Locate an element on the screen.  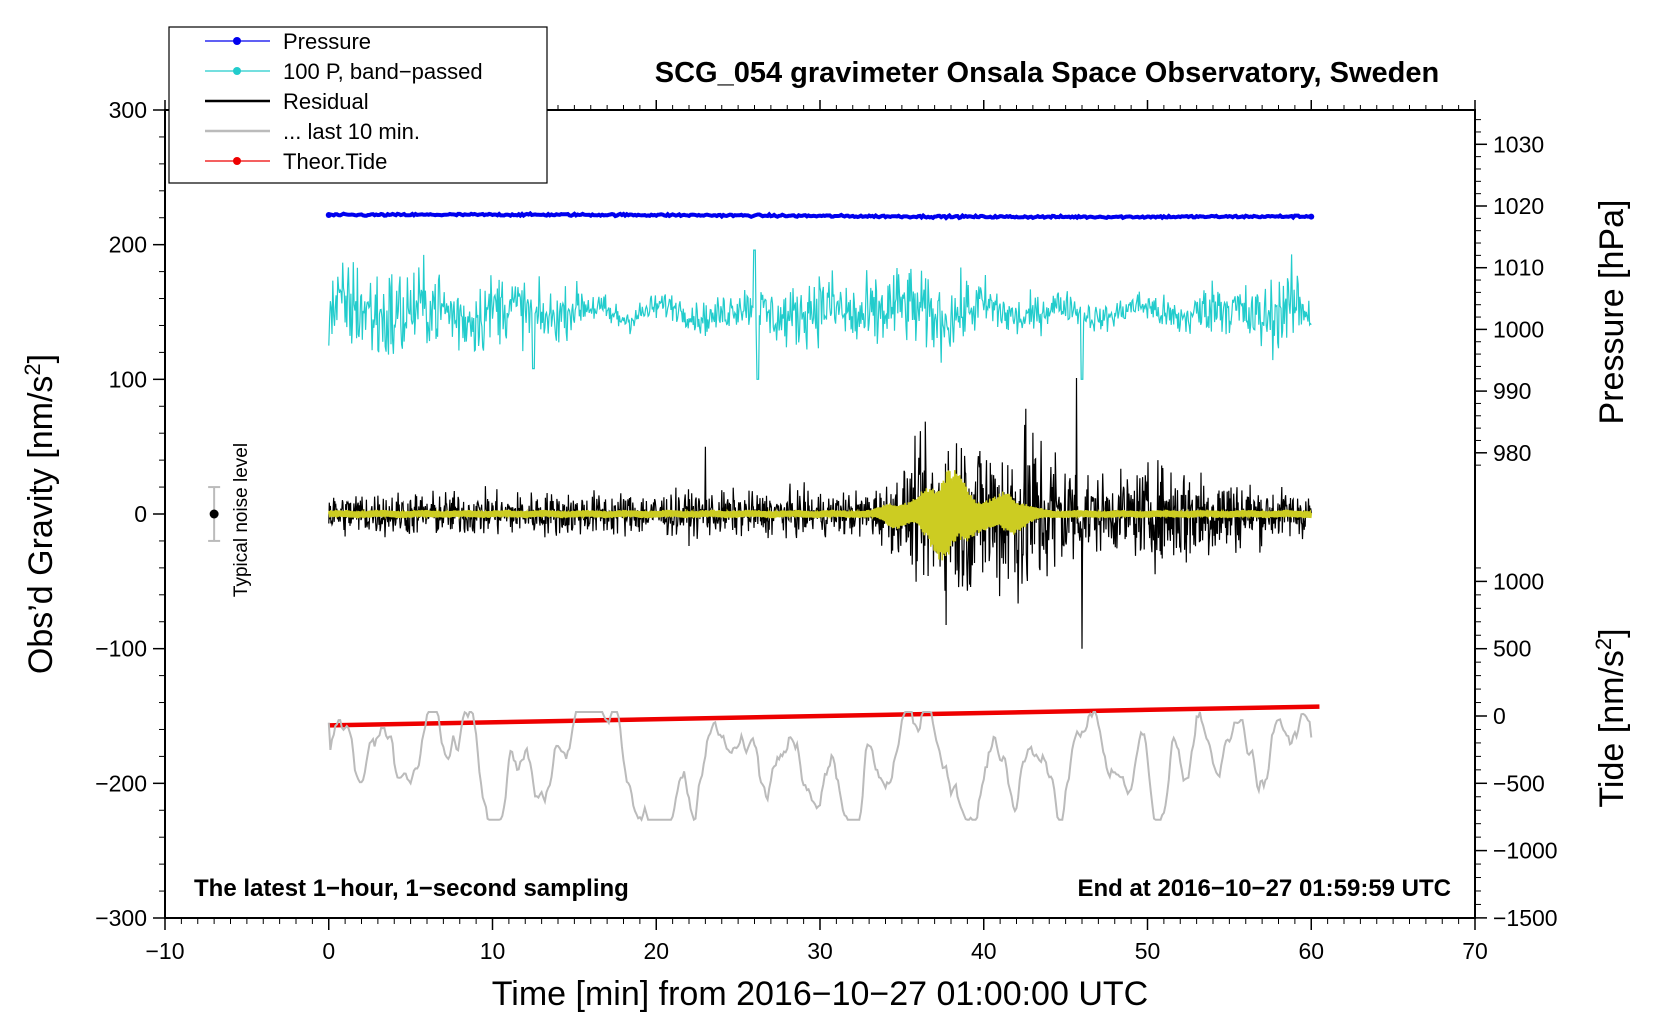
tide-axis-title: Tide [nm/s2] is located at coordinates (1611, 717).